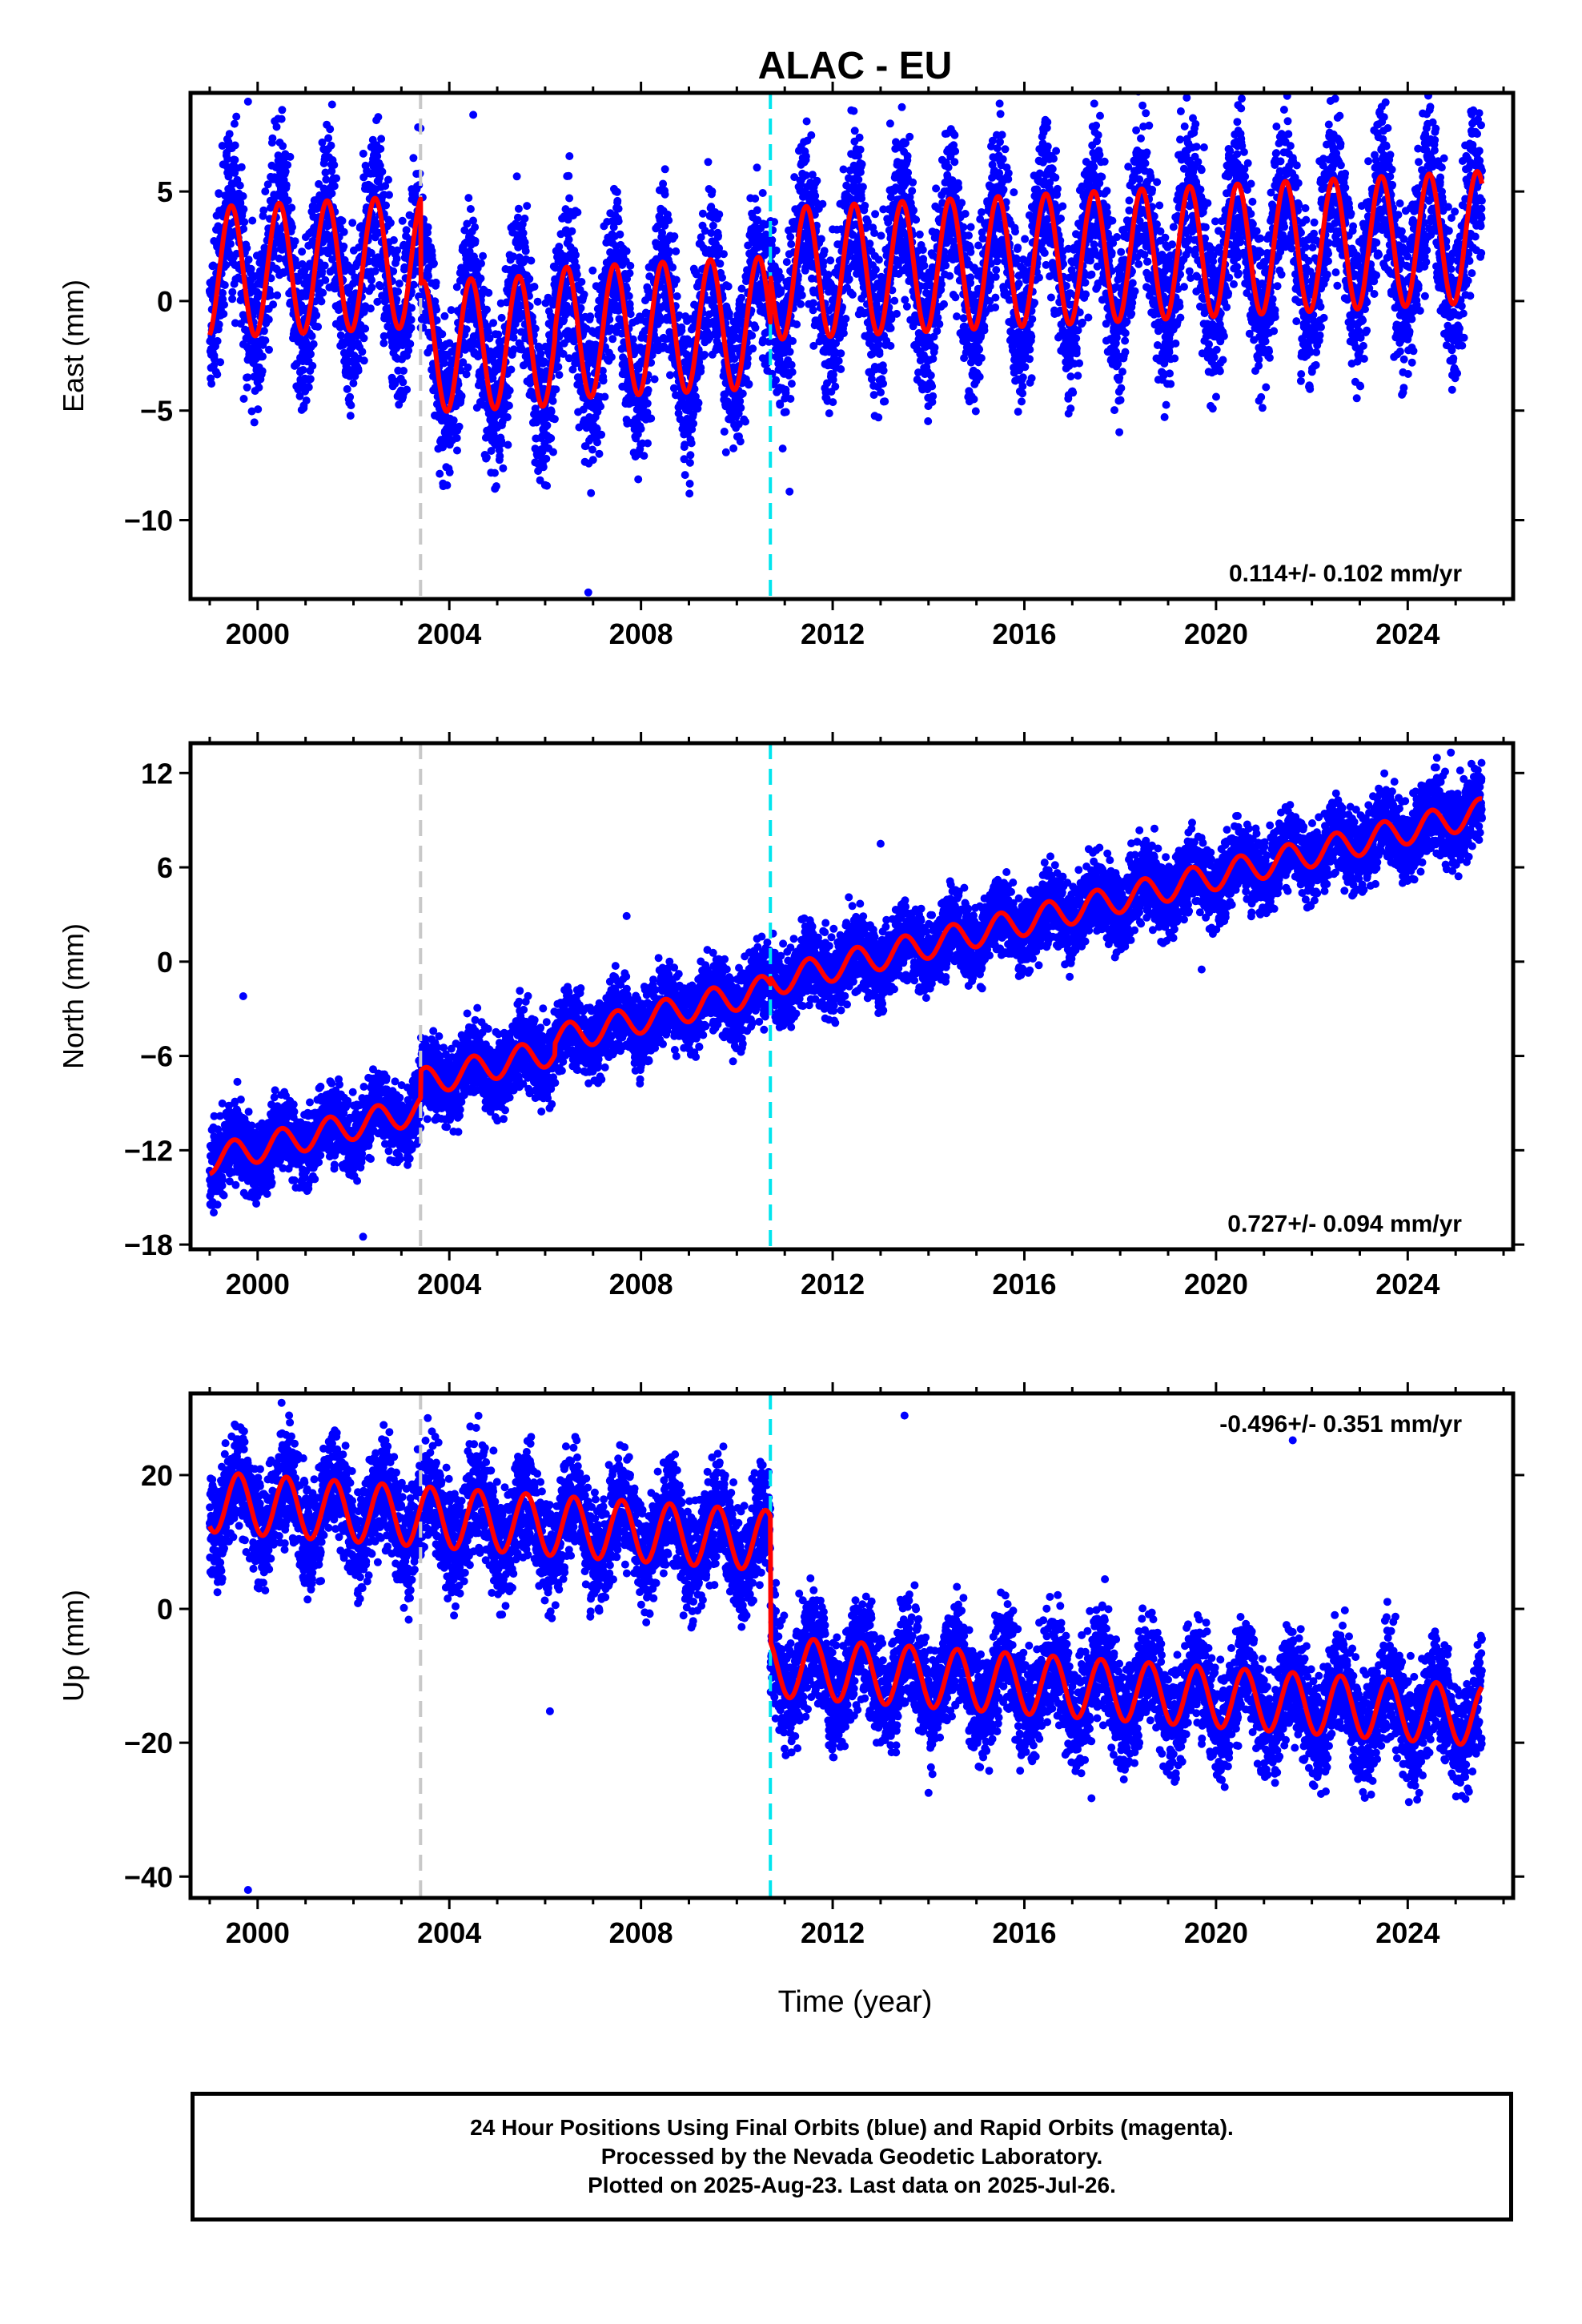 Image resolution: width=1582 pixels, height=2324 pixels. What do you see at coordinates (156, 411) in the screenshot?
I see `y-tick-label: −5` at bounding box center [156, 411].